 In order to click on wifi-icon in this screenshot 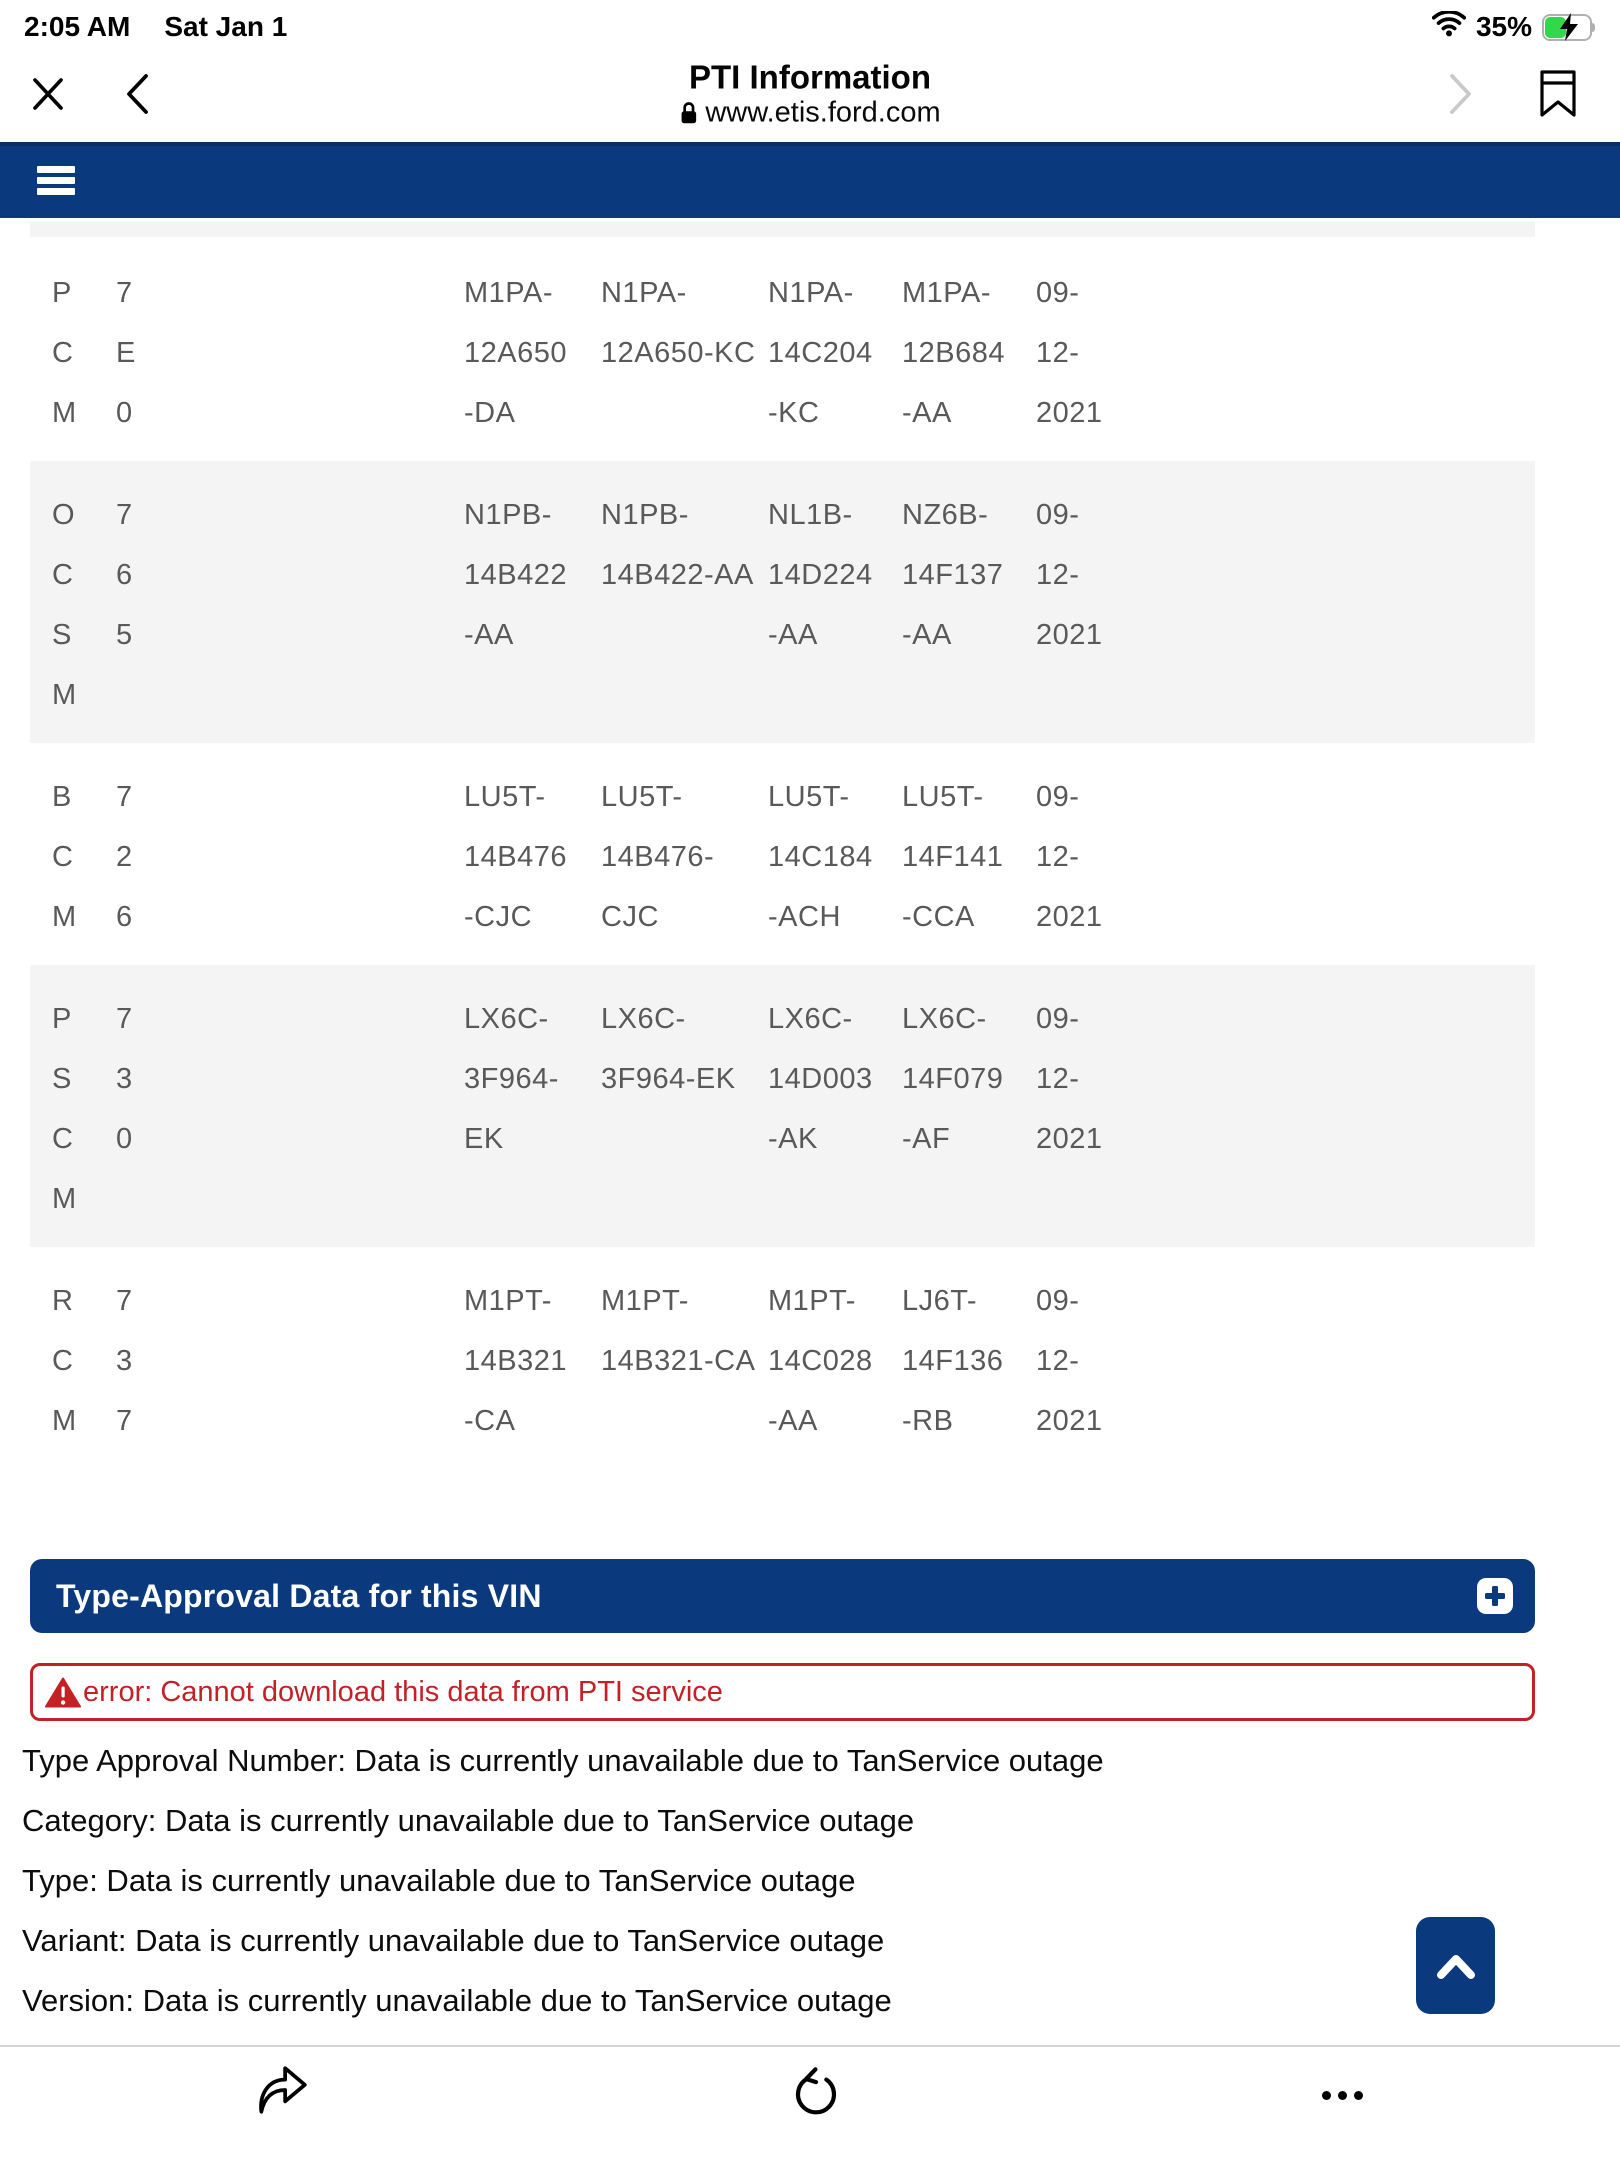, I will do `click(1449, 26)`.